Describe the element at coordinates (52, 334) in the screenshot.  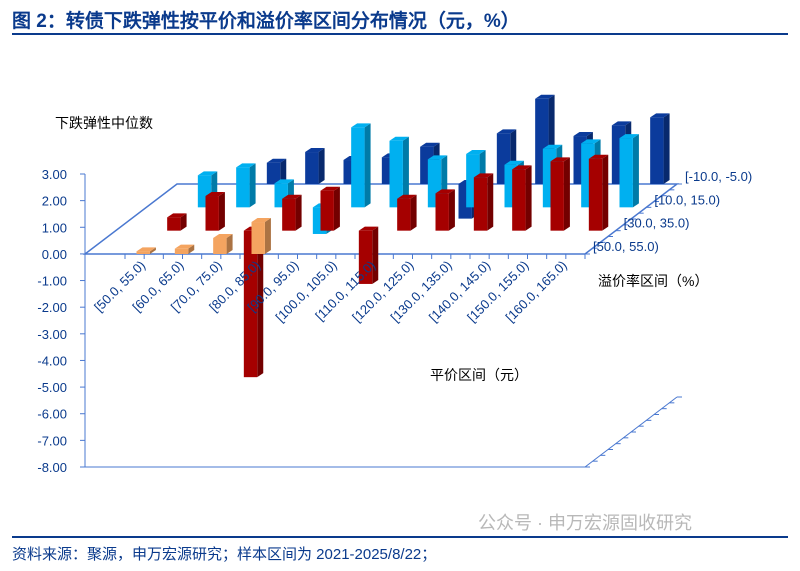
I see `y-tick-label: -3.00` at that location.